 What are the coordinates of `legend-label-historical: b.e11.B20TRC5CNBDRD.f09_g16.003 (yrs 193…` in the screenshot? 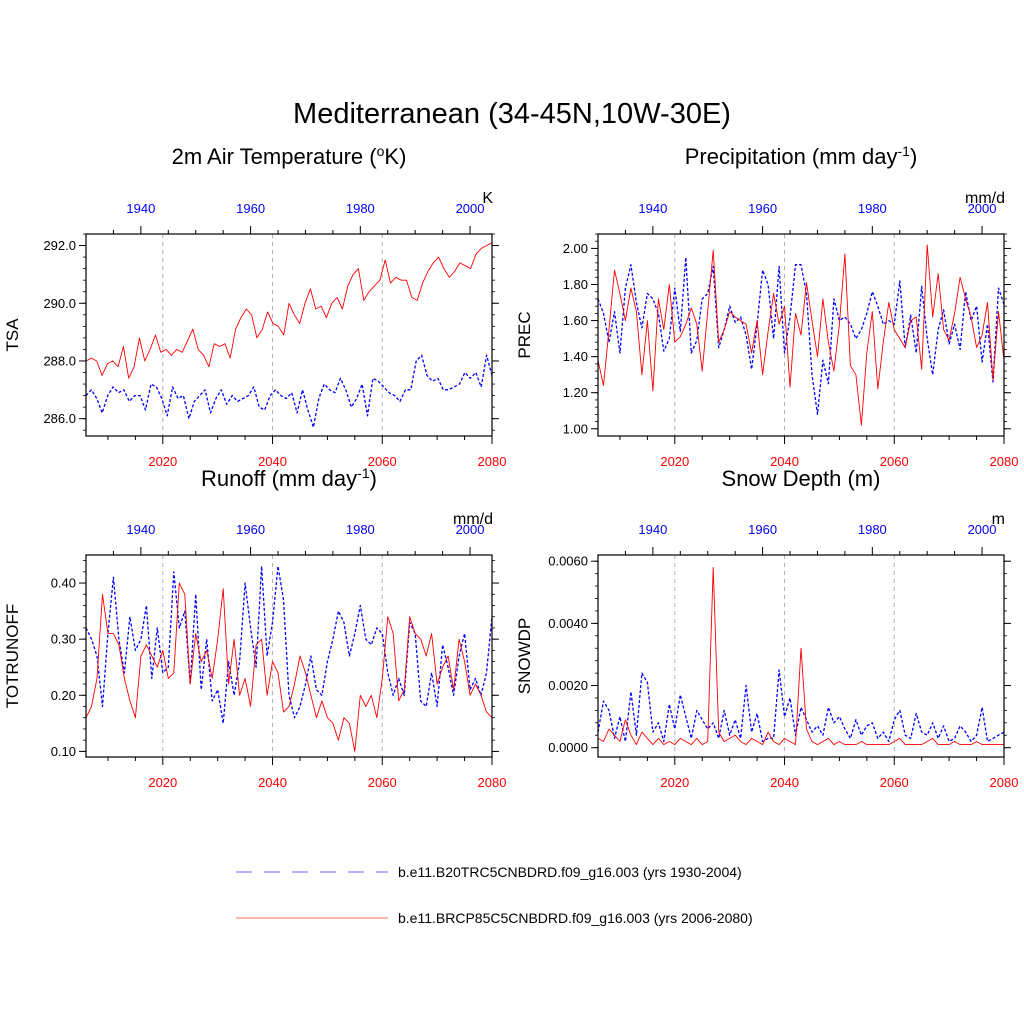 It's located at (570, 872).